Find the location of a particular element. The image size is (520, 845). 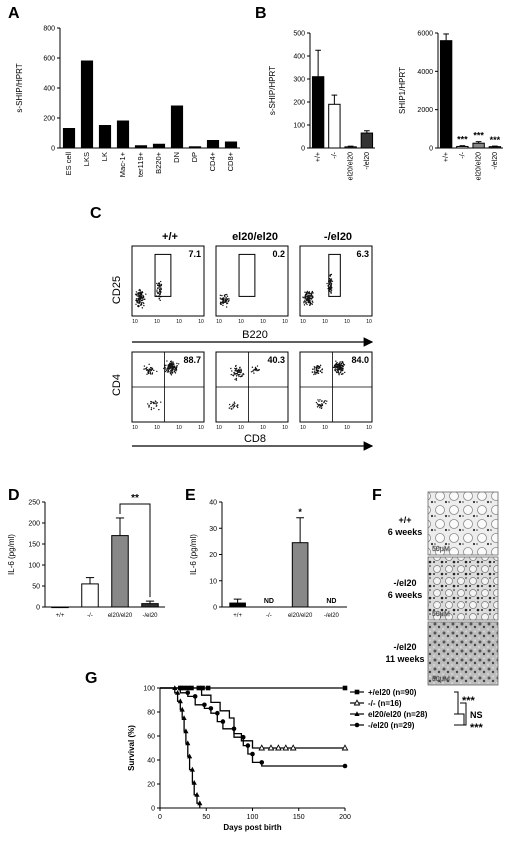

flow-row2-xlabel: CD8 is located at coordinates (255, 439).